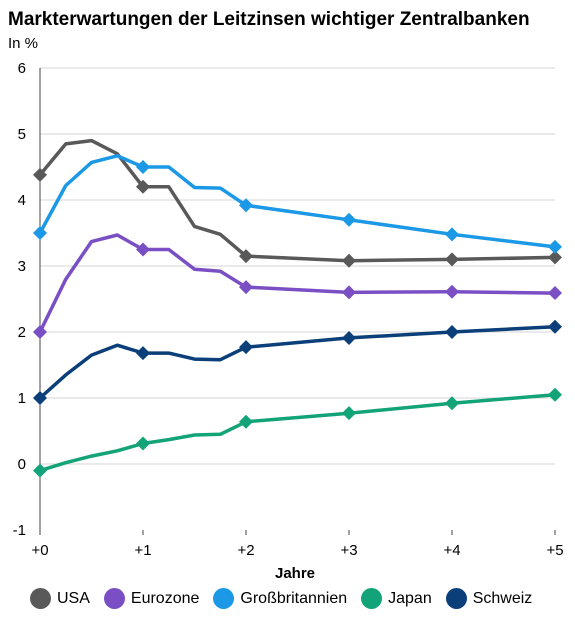  What do you see at coordinates (22, 266) in the screenshot?
I see `y-tick-label: 3` at bounding box center [22, 266].